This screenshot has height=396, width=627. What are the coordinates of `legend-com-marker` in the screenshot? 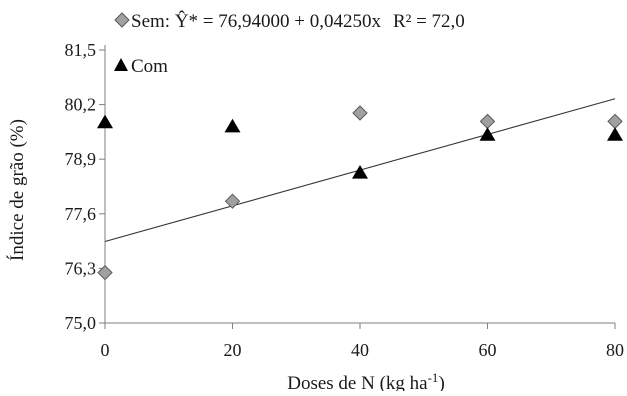 It's located at (121, 64).